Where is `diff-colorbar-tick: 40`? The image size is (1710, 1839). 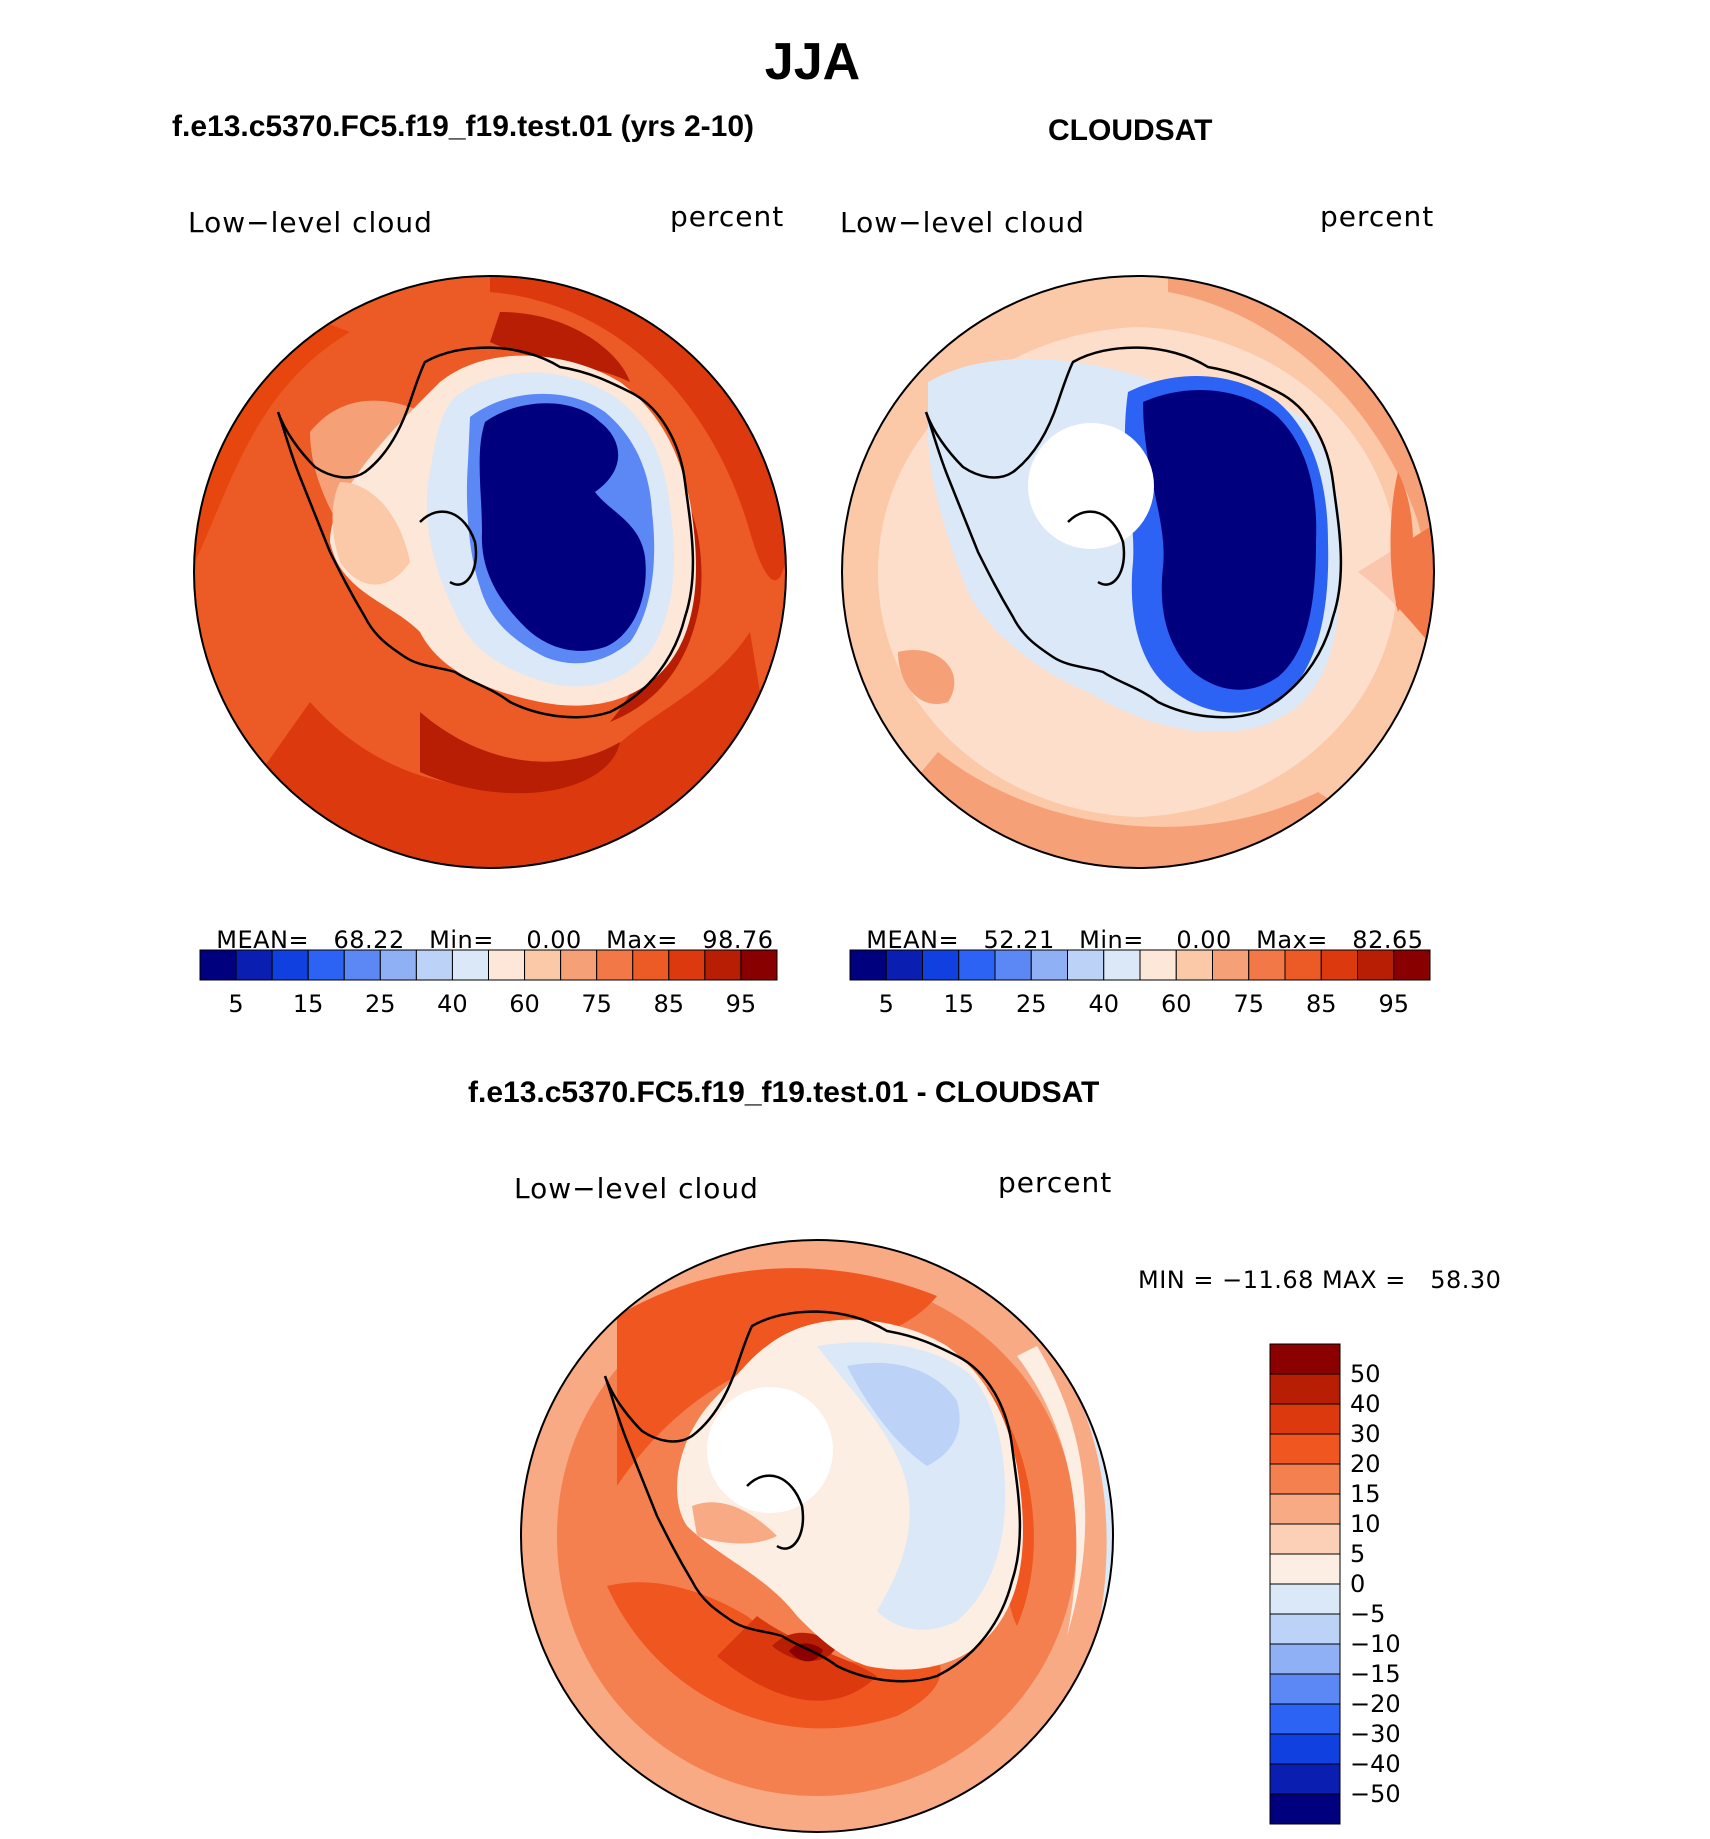
diff-colorbar-tick: 40 is located at coordinates (1365, 1404).